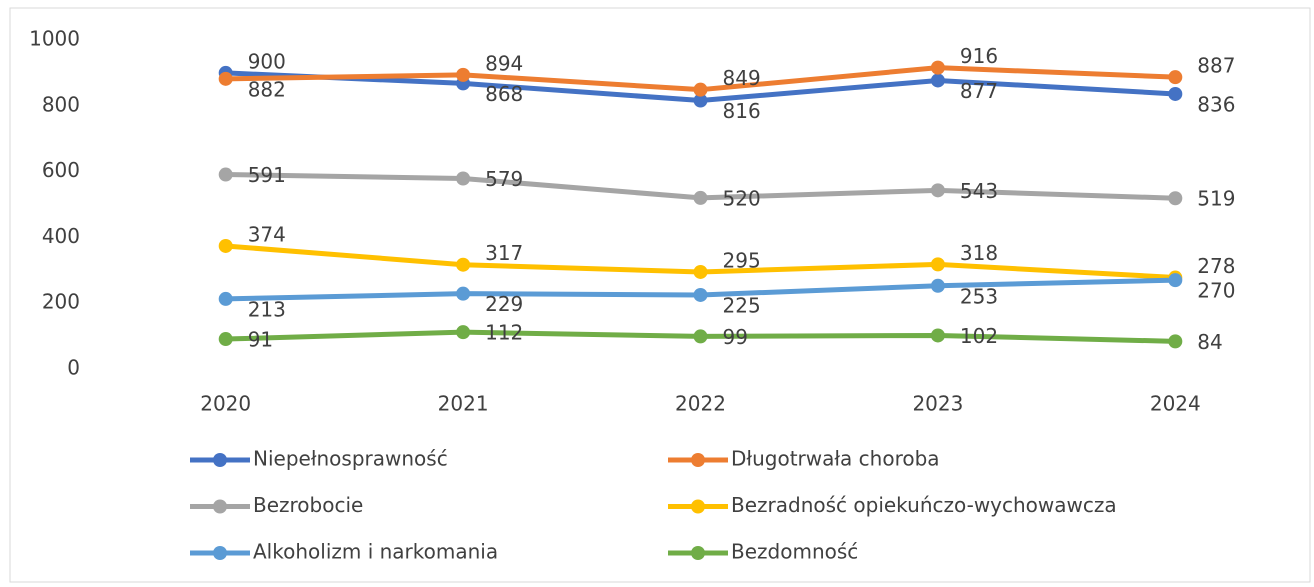  I want to click on data-label: 102, so click(979, 336).